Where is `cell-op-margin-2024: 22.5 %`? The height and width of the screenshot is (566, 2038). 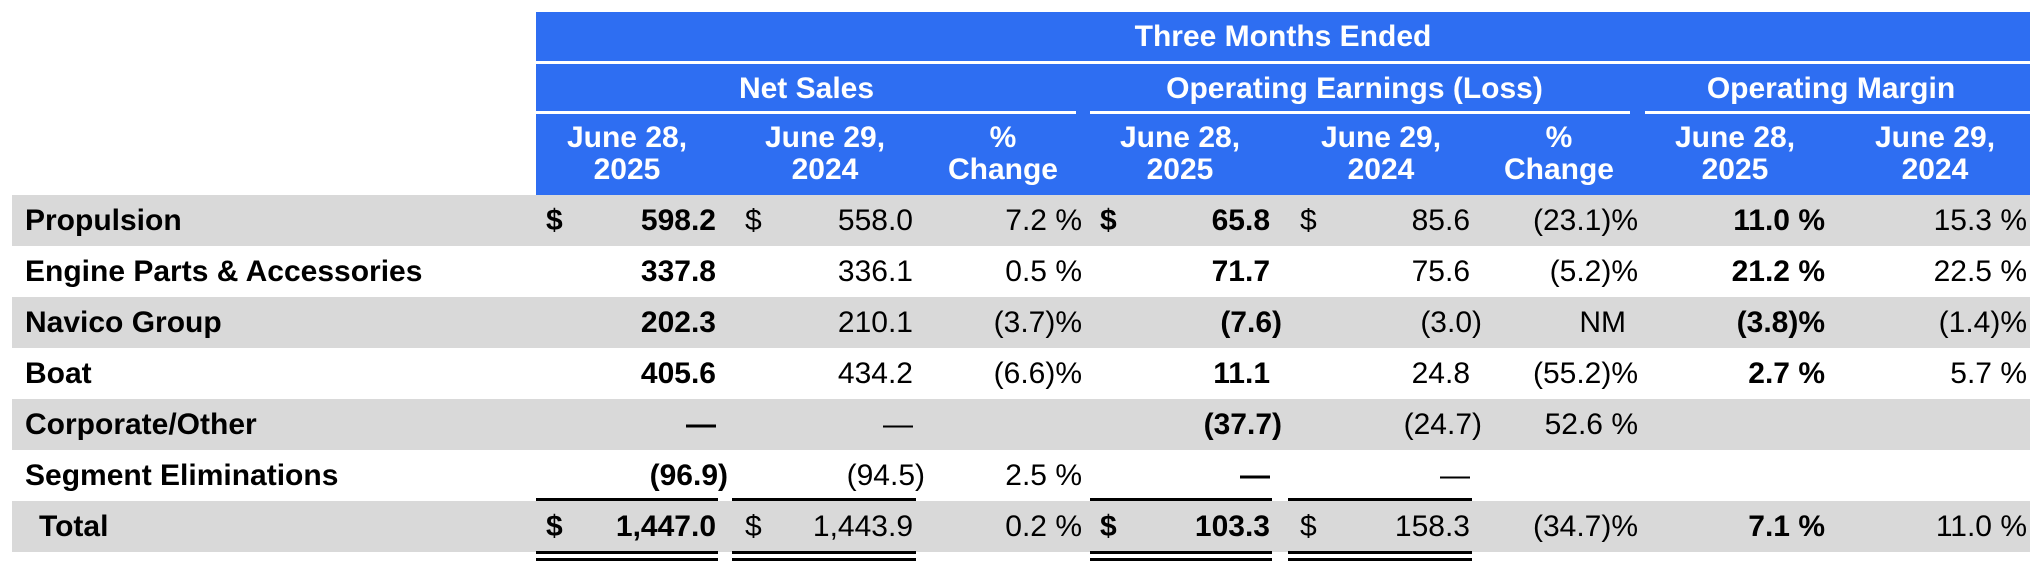 cell-op-margin-2024: 22.5 % is located at coordinates (1980, 271).